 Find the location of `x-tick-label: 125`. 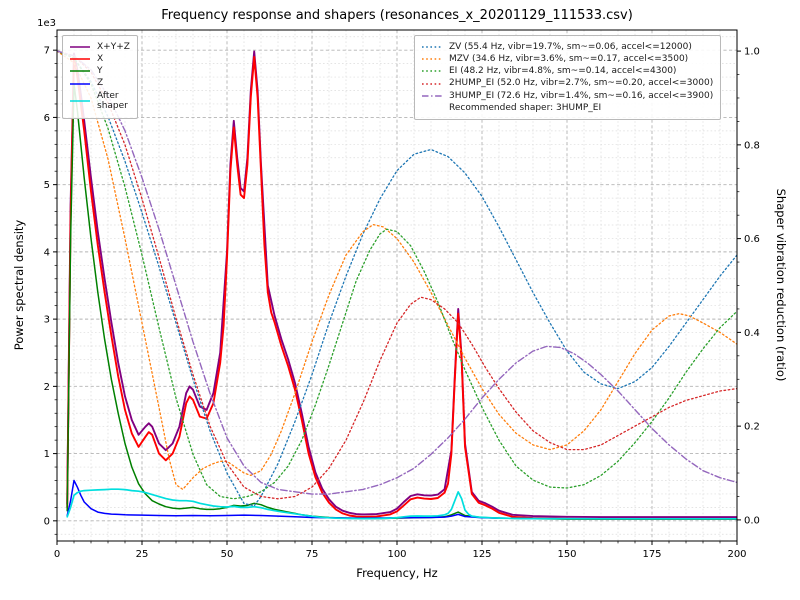

x-tick-label: 125 is located at coordinates (481, 554).